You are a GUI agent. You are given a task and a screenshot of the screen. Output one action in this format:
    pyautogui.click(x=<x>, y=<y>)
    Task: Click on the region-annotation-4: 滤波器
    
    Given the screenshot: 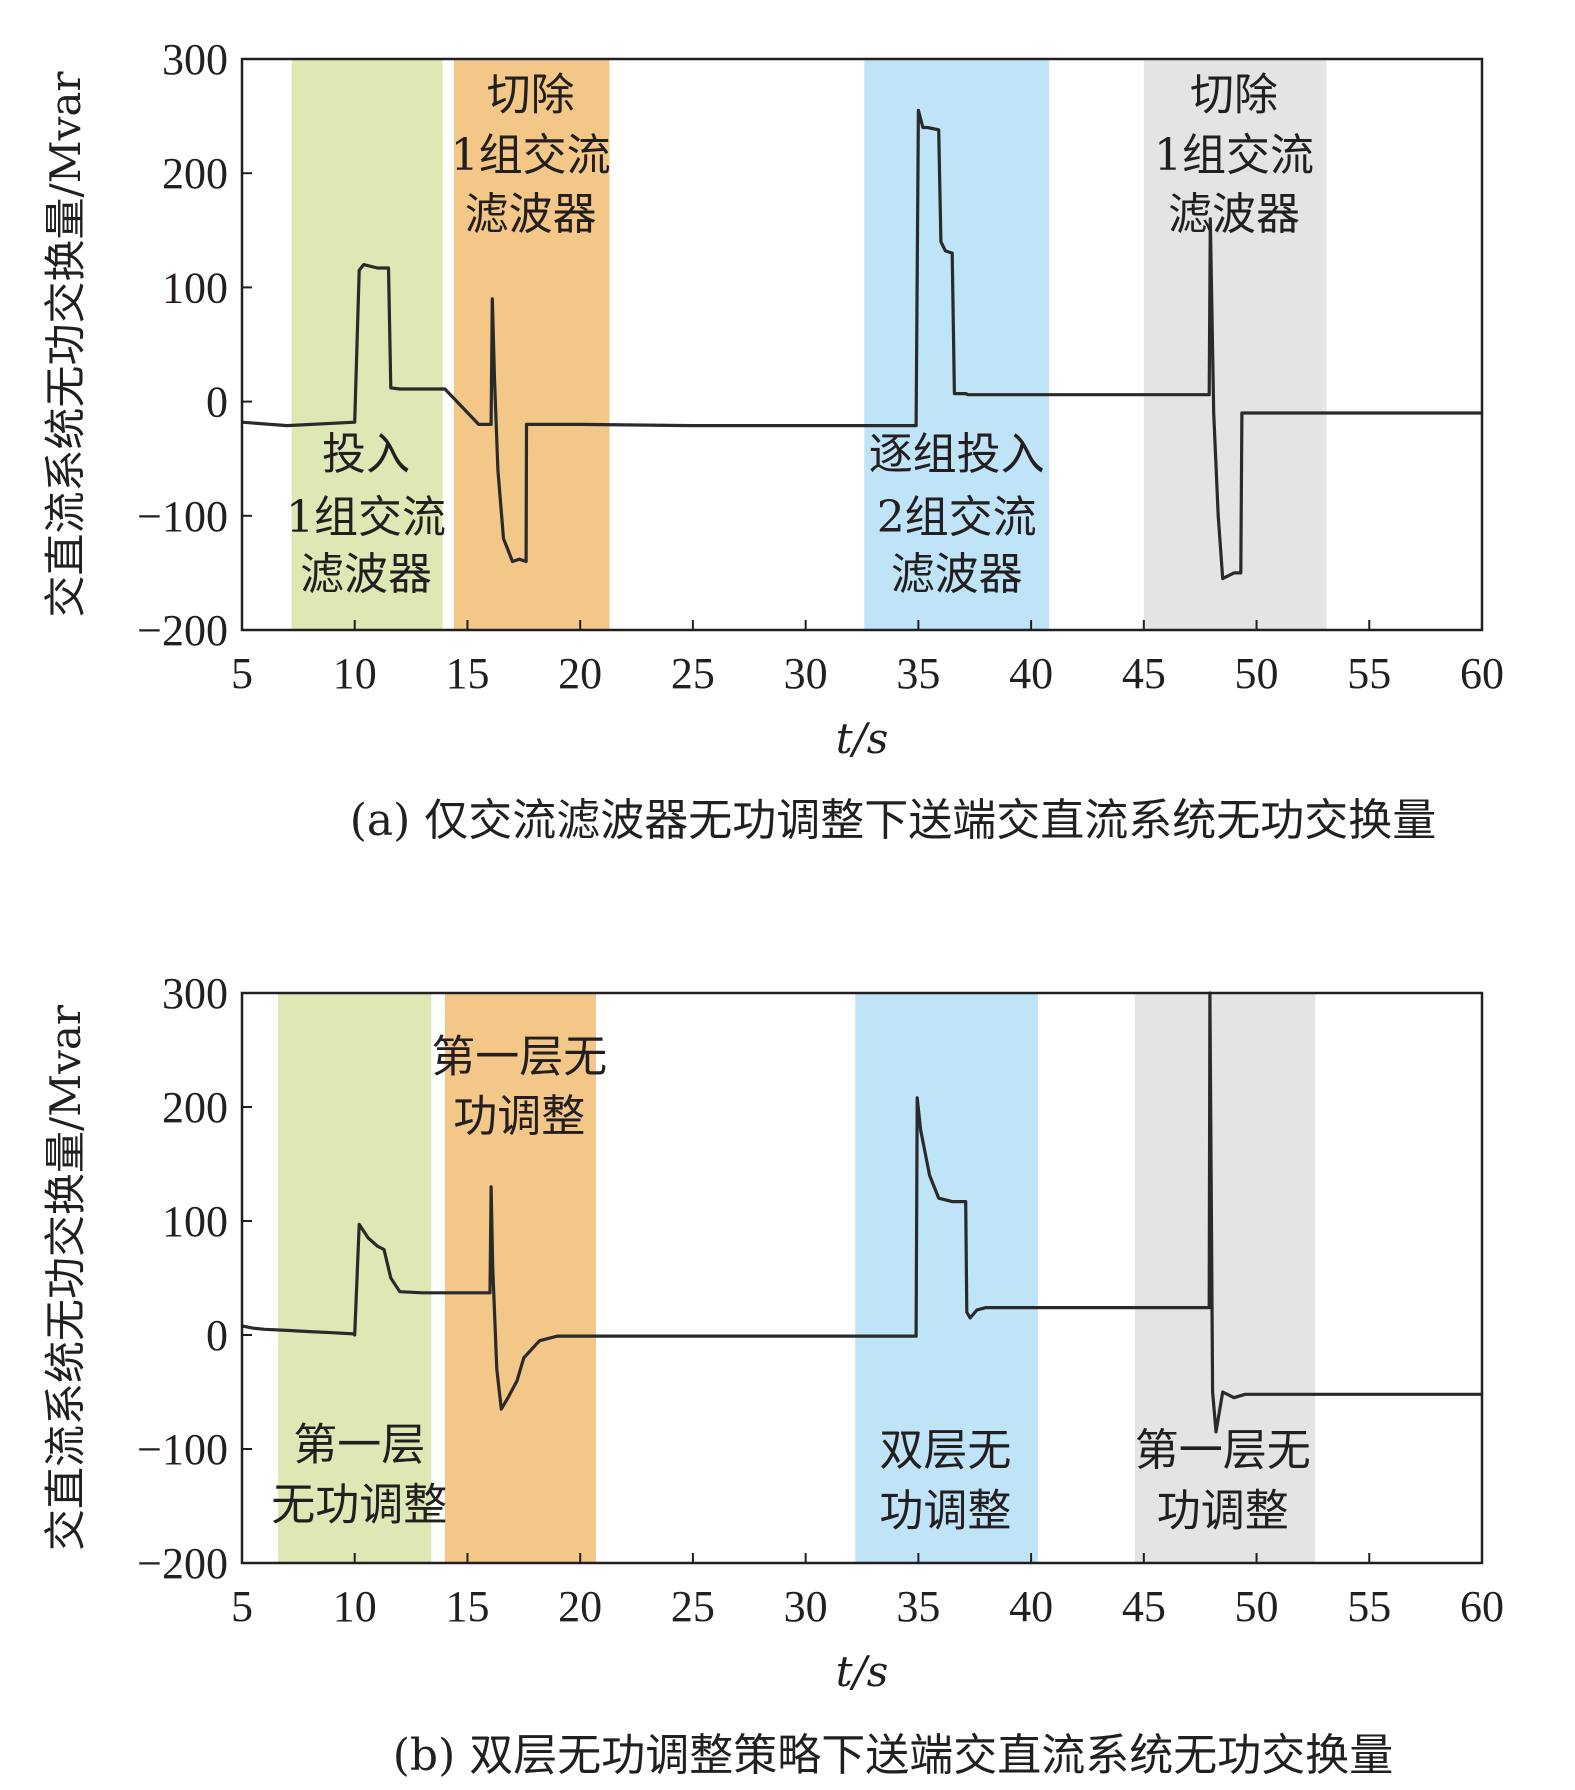 What is the action you would take?
    pyautogui.click(x=1234, y=214)
    